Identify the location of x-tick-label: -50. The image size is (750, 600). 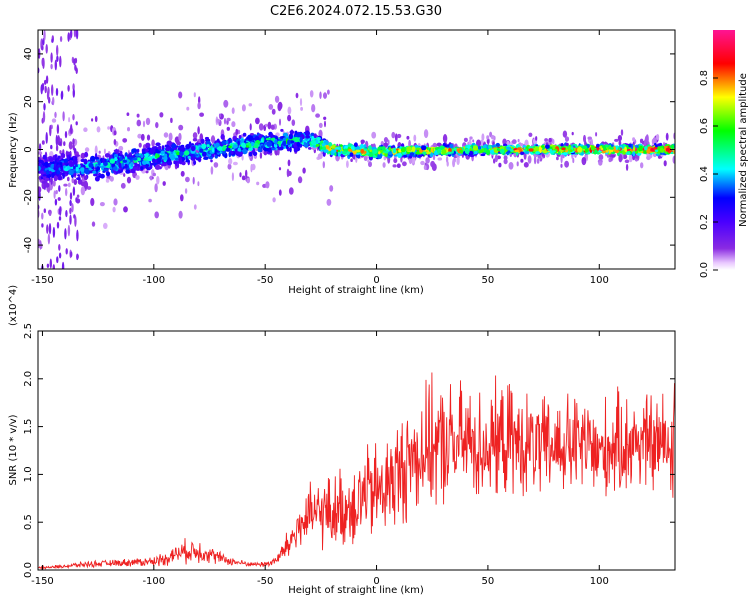
(265, 581).